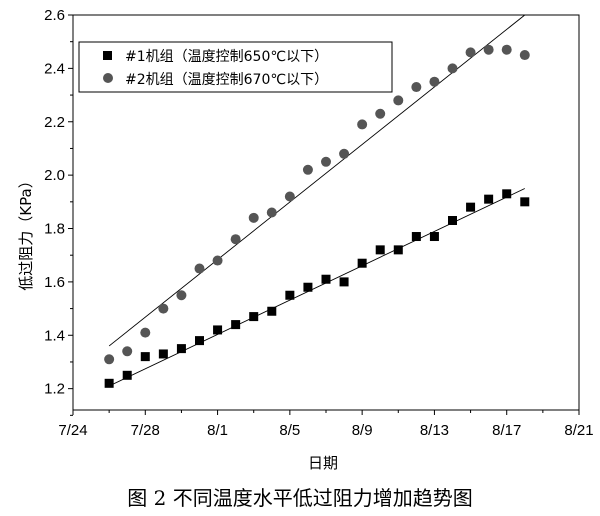 Image resolution: width=600 pixels, height=516 pixels. What do you see at coordinates (54, 68) in the screenshot?
I see `y-tick-label: 2.4` at bounding box center [54, 68].